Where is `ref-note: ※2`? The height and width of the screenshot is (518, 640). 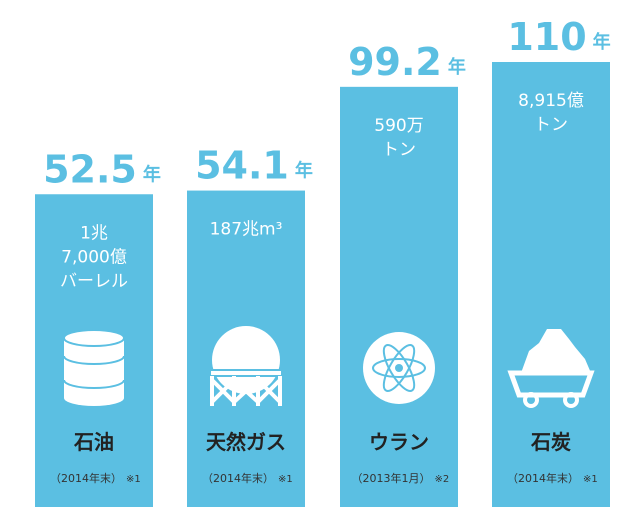
ref-note: ※2 is located at coordinates (442, 479).